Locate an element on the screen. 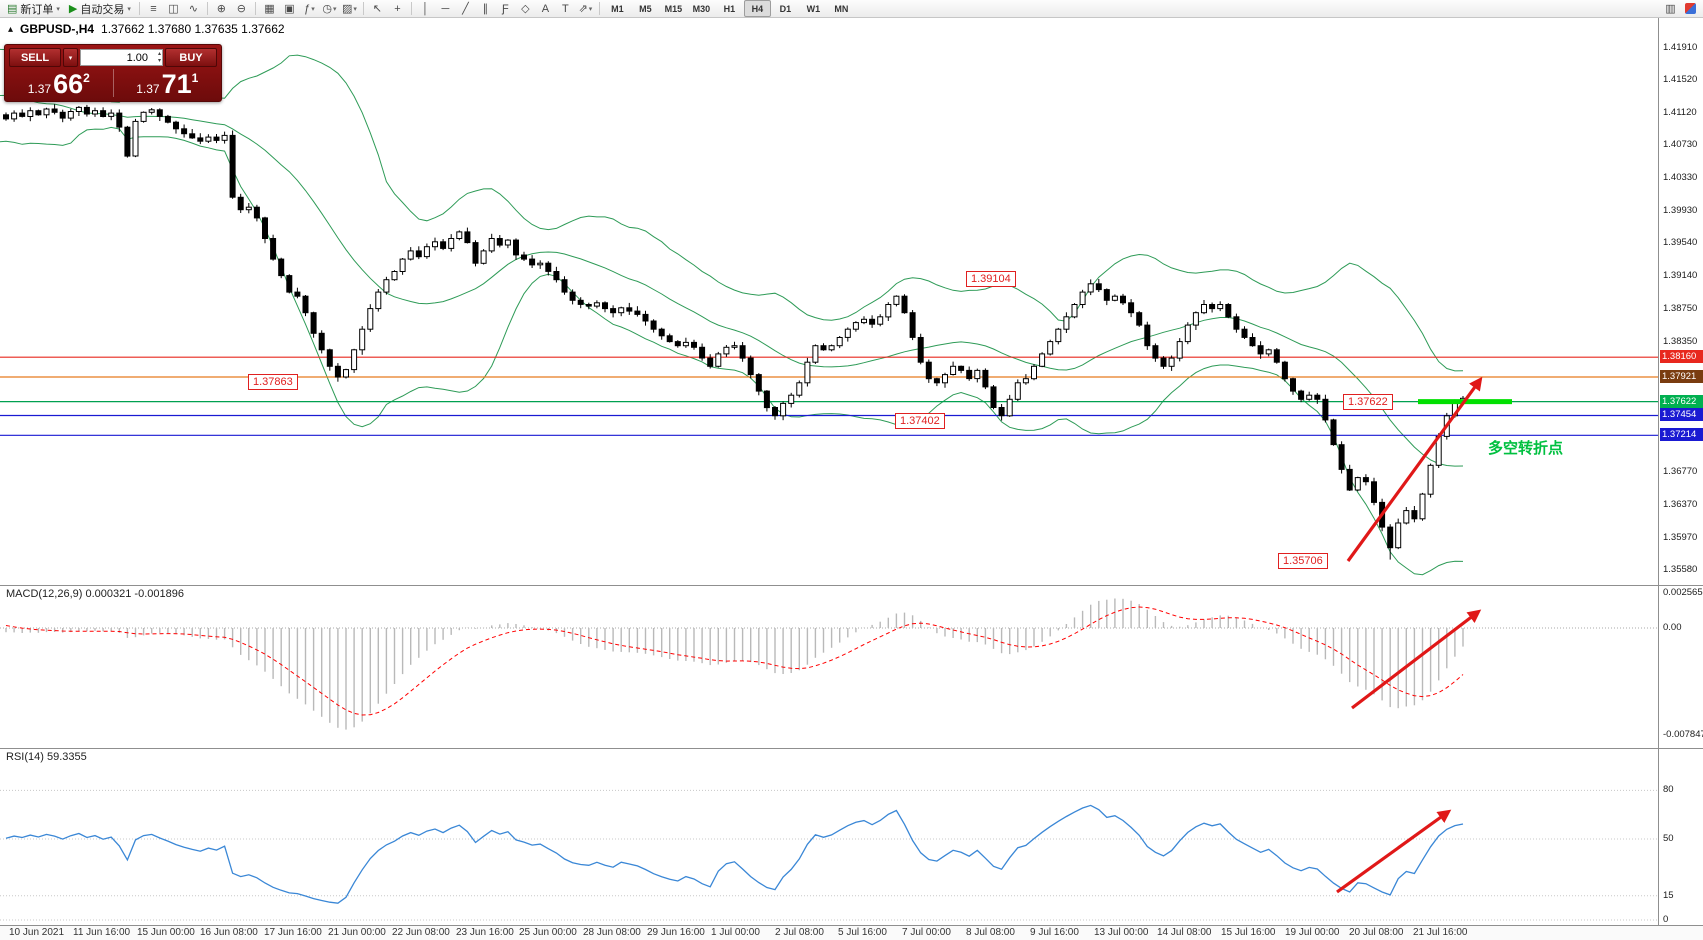 The height and width of the screenshot is (940, 1703). new-order-button: ▤ 新订单 ▾ is located at coordinates (33, 9).